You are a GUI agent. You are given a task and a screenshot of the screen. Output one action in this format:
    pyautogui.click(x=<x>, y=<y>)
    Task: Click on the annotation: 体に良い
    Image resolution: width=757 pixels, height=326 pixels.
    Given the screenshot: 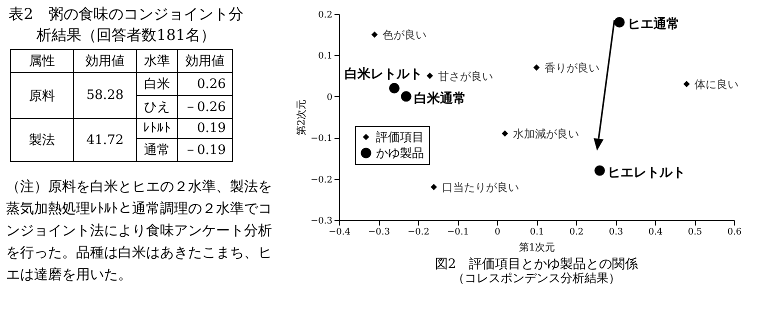 What is the action you would take?
    pyautogui.click(x=716, y=85)
    